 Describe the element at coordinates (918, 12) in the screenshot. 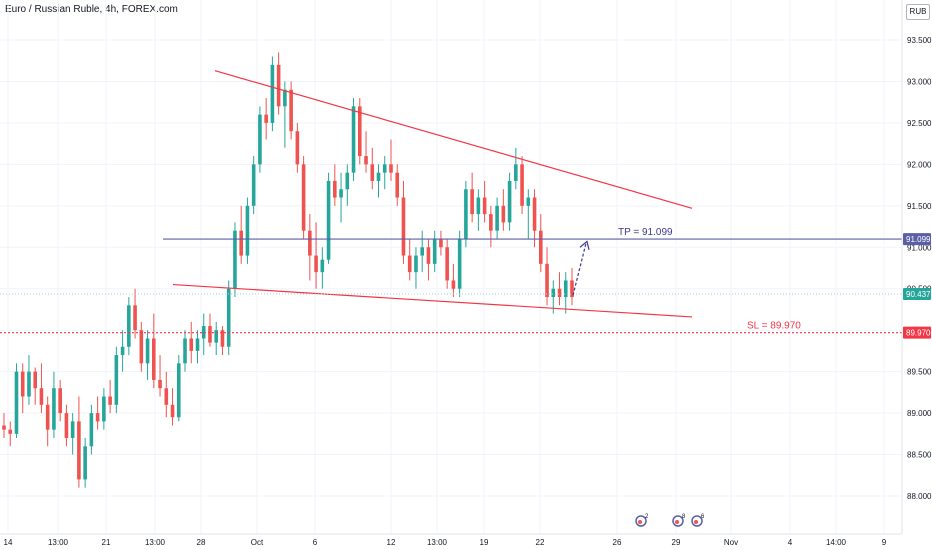

I see `currency-badge: RUB` at that location.